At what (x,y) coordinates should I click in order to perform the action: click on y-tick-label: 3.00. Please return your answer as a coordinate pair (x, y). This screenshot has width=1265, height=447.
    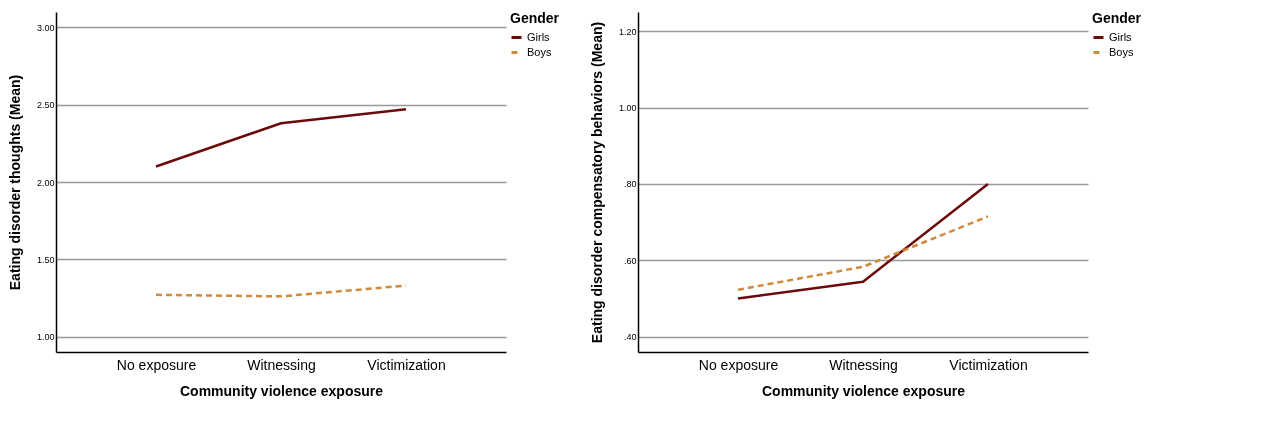
    Looking at the image, I should click on (45, 27).